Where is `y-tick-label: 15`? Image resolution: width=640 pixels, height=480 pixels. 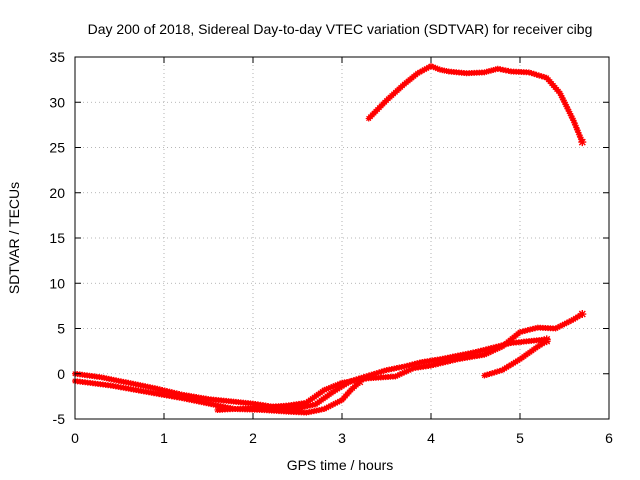 y-tick-label: 15 is located at coordinates (57, 238).